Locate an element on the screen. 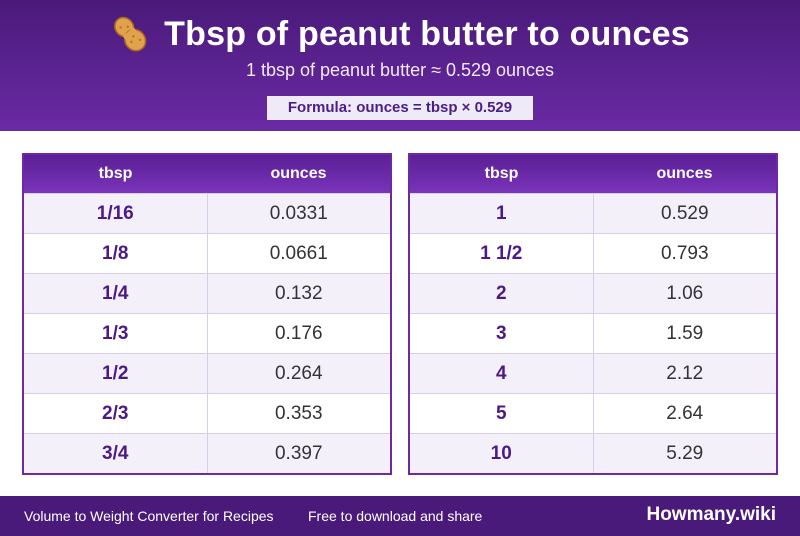 The width and height of the screenshot is (800, 536). ounces-cell: 0.132 is located at coordinates (298, 293).